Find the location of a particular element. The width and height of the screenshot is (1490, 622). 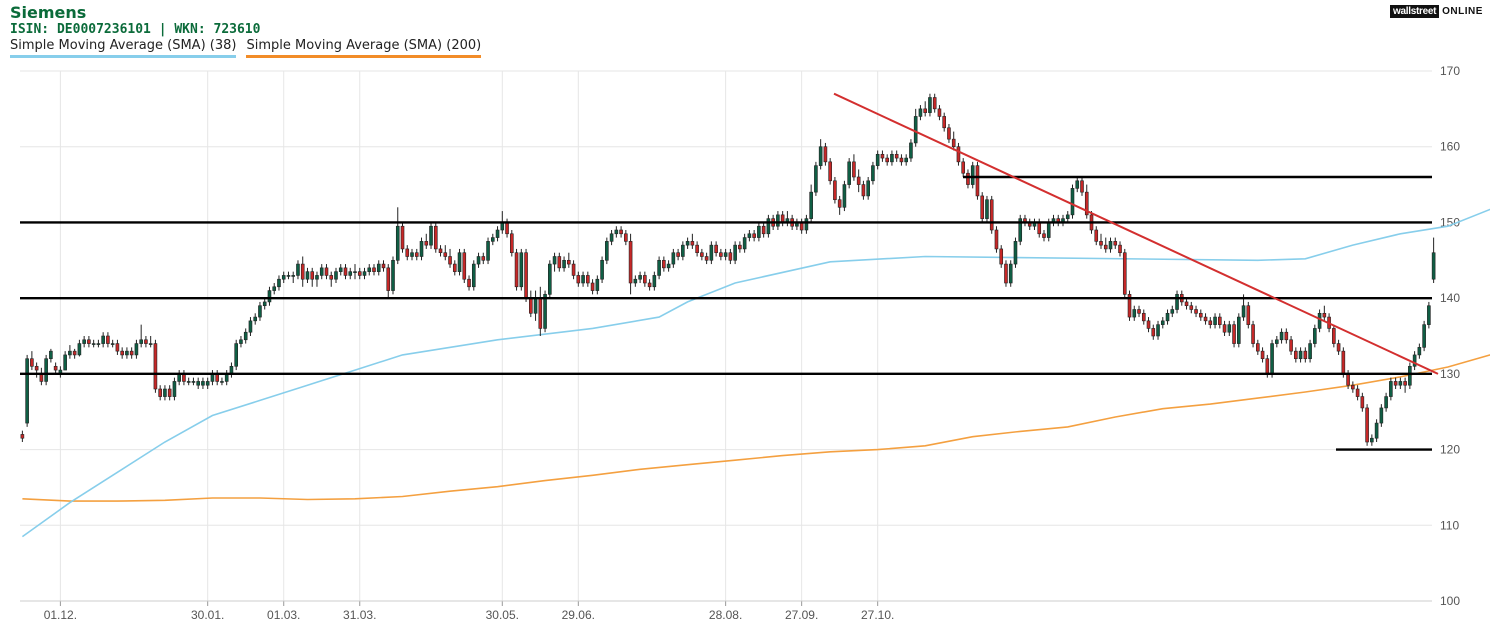

x-tick-label: 27.10. is located at coordinates (877, 615).